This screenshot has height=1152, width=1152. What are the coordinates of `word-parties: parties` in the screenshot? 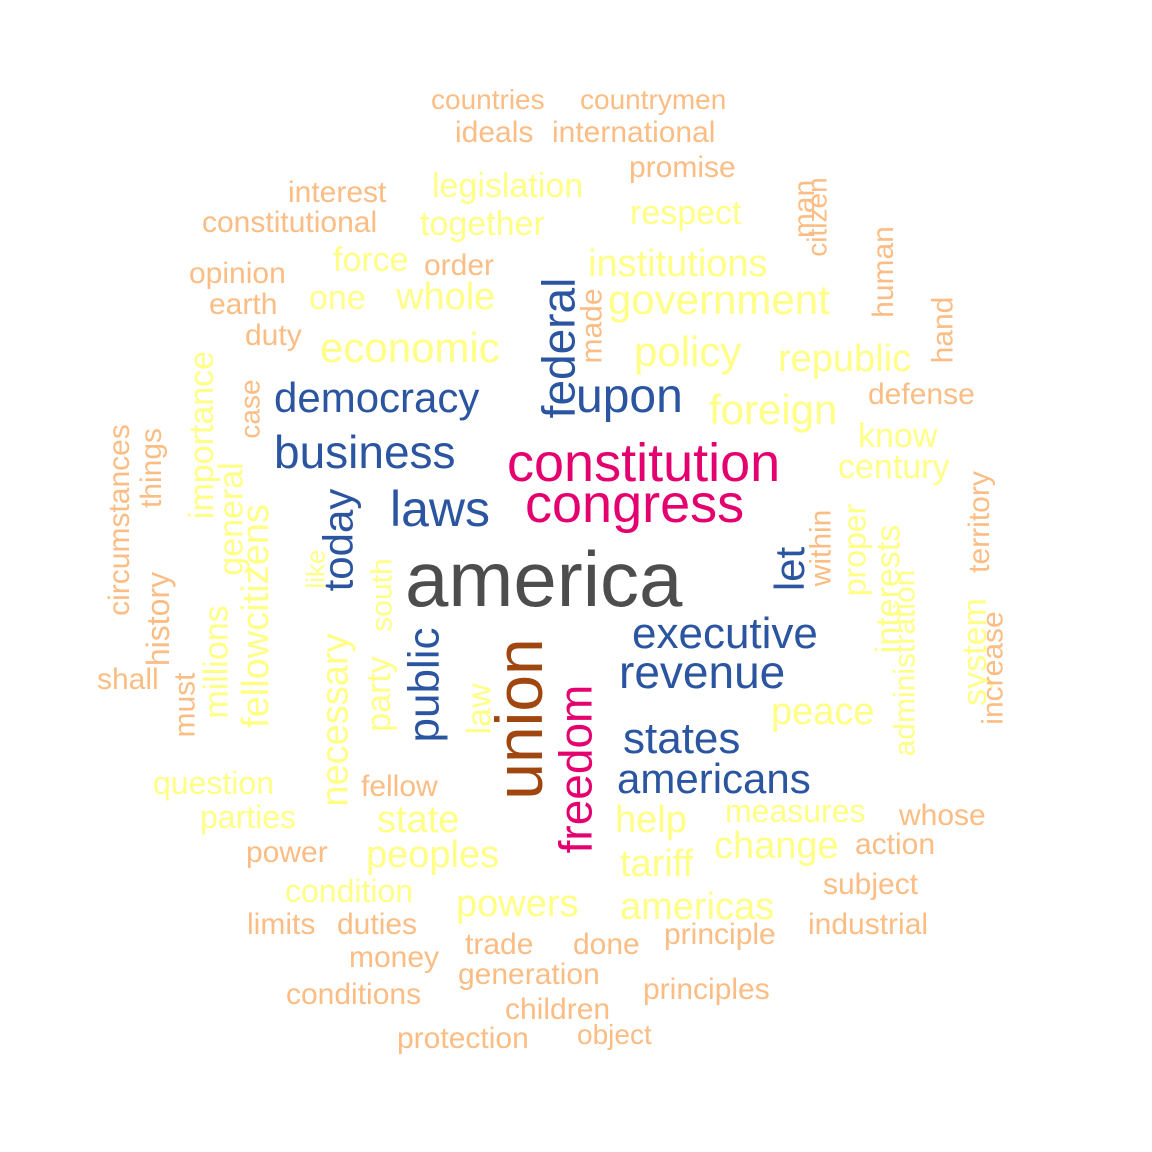 It's located at (248, 817).